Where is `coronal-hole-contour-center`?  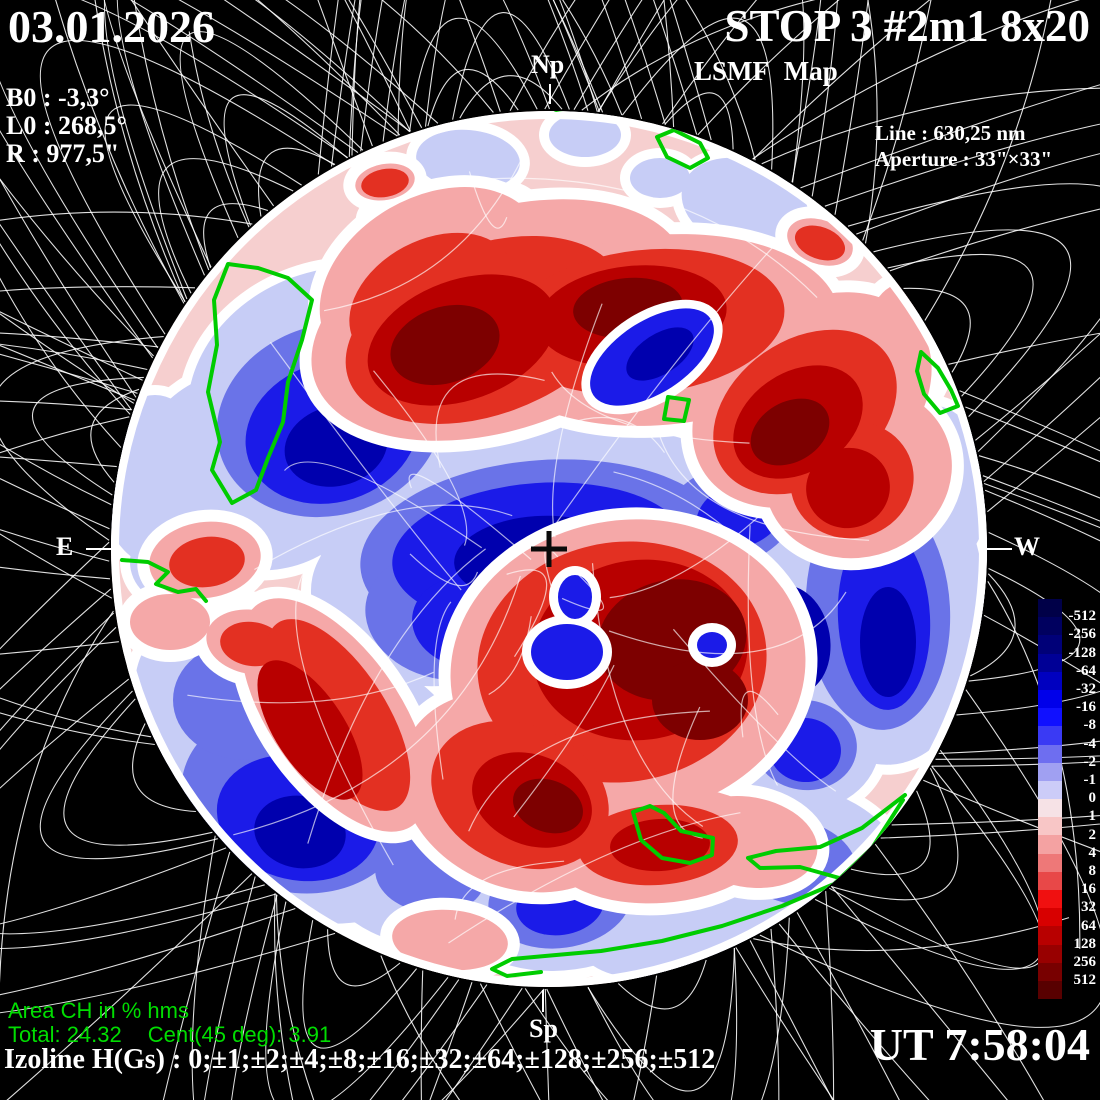 coronal-hole-contour-center is located at coordinates (676, 409).